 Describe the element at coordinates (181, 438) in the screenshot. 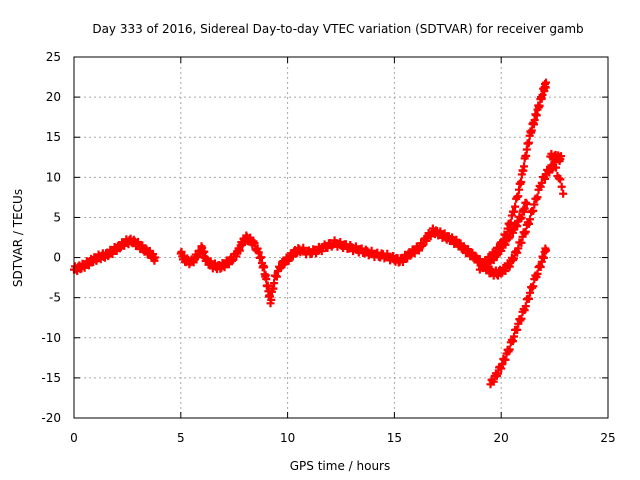

I see `x-tick-label: 5` at that location.